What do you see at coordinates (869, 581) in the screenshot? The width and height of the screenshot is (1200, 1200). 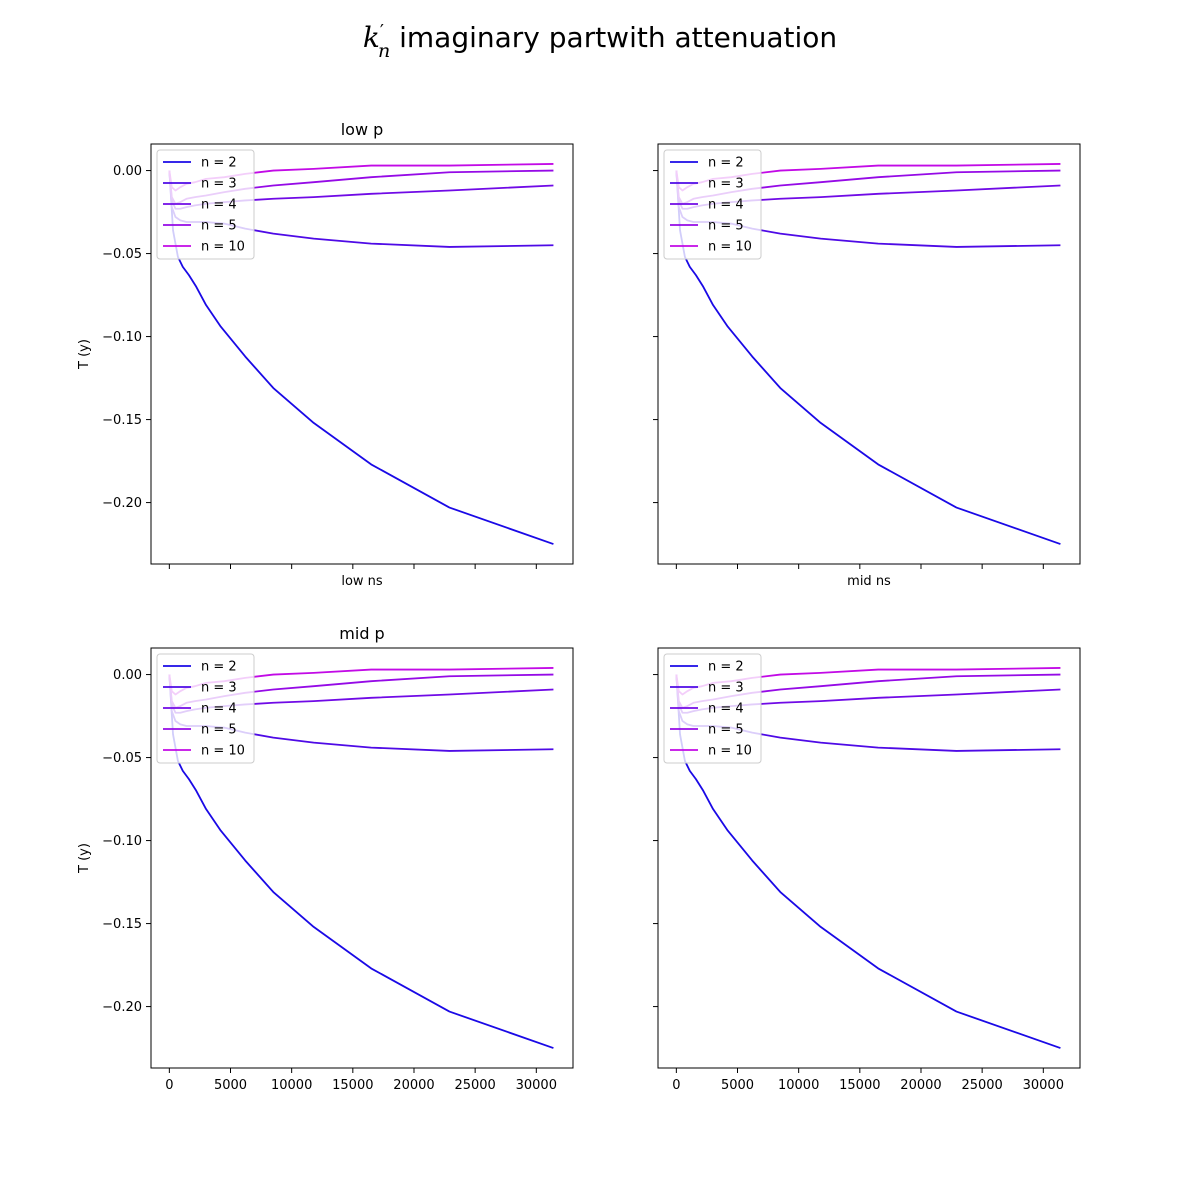 I see `x-axis-label: mid ns` at bounding box center [869, 581].